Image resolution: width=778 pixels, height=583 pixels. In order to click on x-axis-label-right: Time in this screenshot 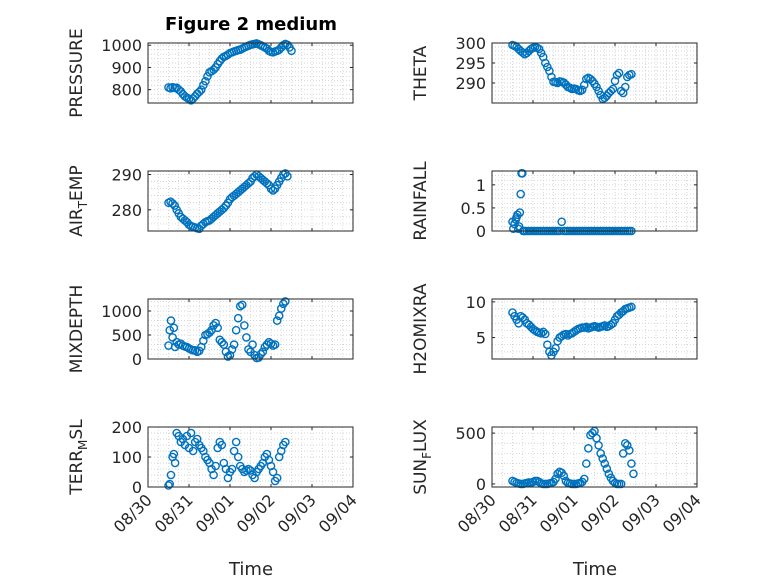, I will do `click(594, 569)`.